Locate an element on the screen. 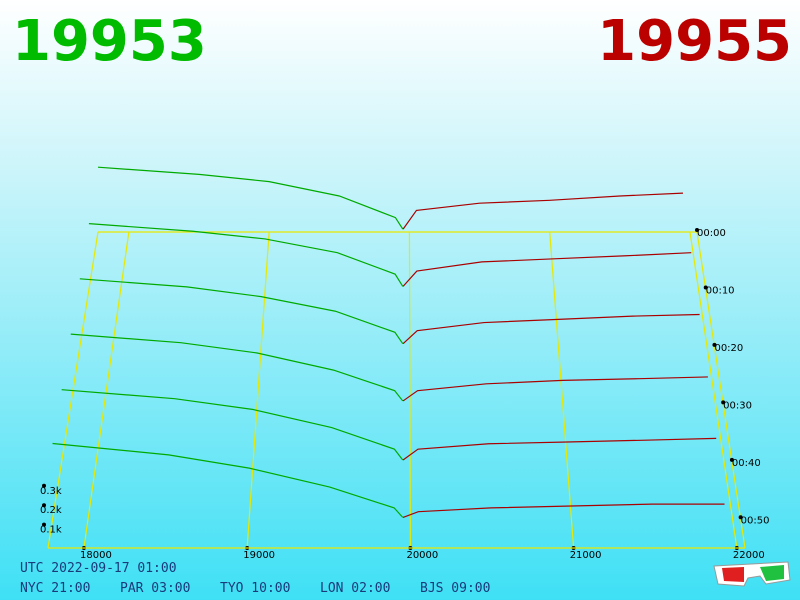  city-clock: LON 02:00 is located at coordinates (355, 588).